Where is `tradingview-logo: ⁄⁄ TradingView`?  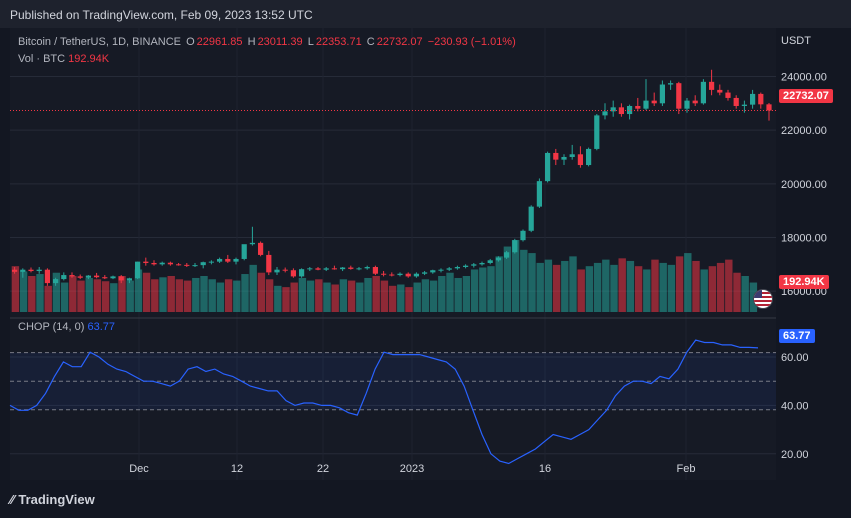
tradingview-logo: ⁄⁄ TradingView is located at coordinates (52, 499).